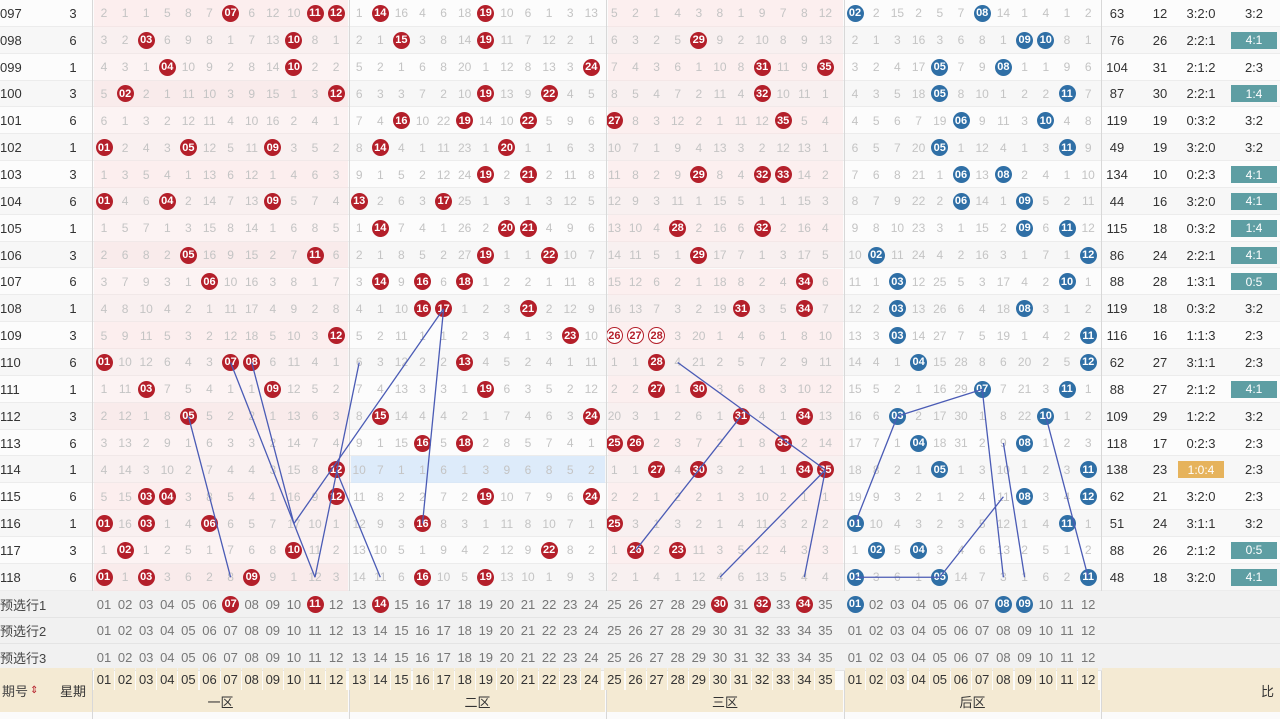 The height and width of the screenshot is (719, 1280). Describe the element at coordinates (825, 657) in the screenshot. I see `preselect-red-cell: 35` at that location.